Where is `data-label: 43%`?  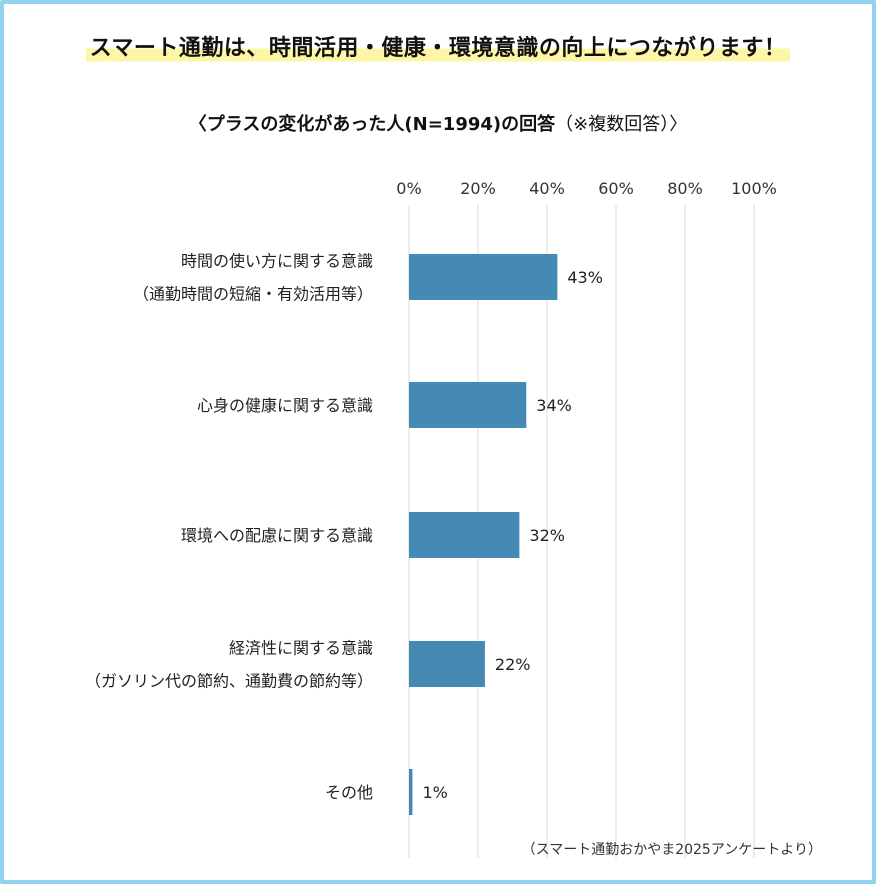 data-label: 43% is located at coordinates (585, 277).